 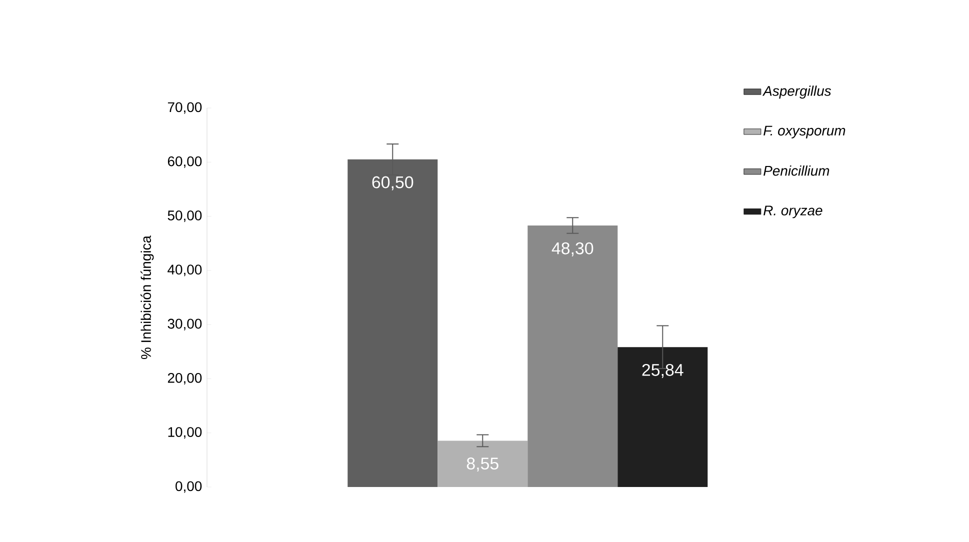 I want to click on y-axis-title: % Inhibición fúngica, so click(x=147, y=297).